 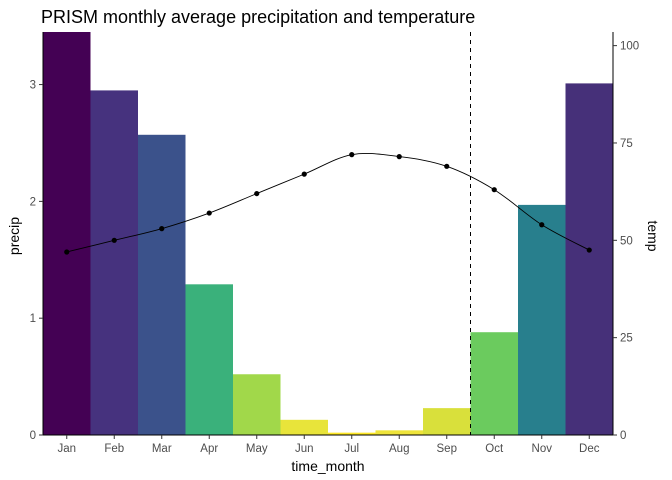 I want to click on bar-feb, so click(x=114, y=262).